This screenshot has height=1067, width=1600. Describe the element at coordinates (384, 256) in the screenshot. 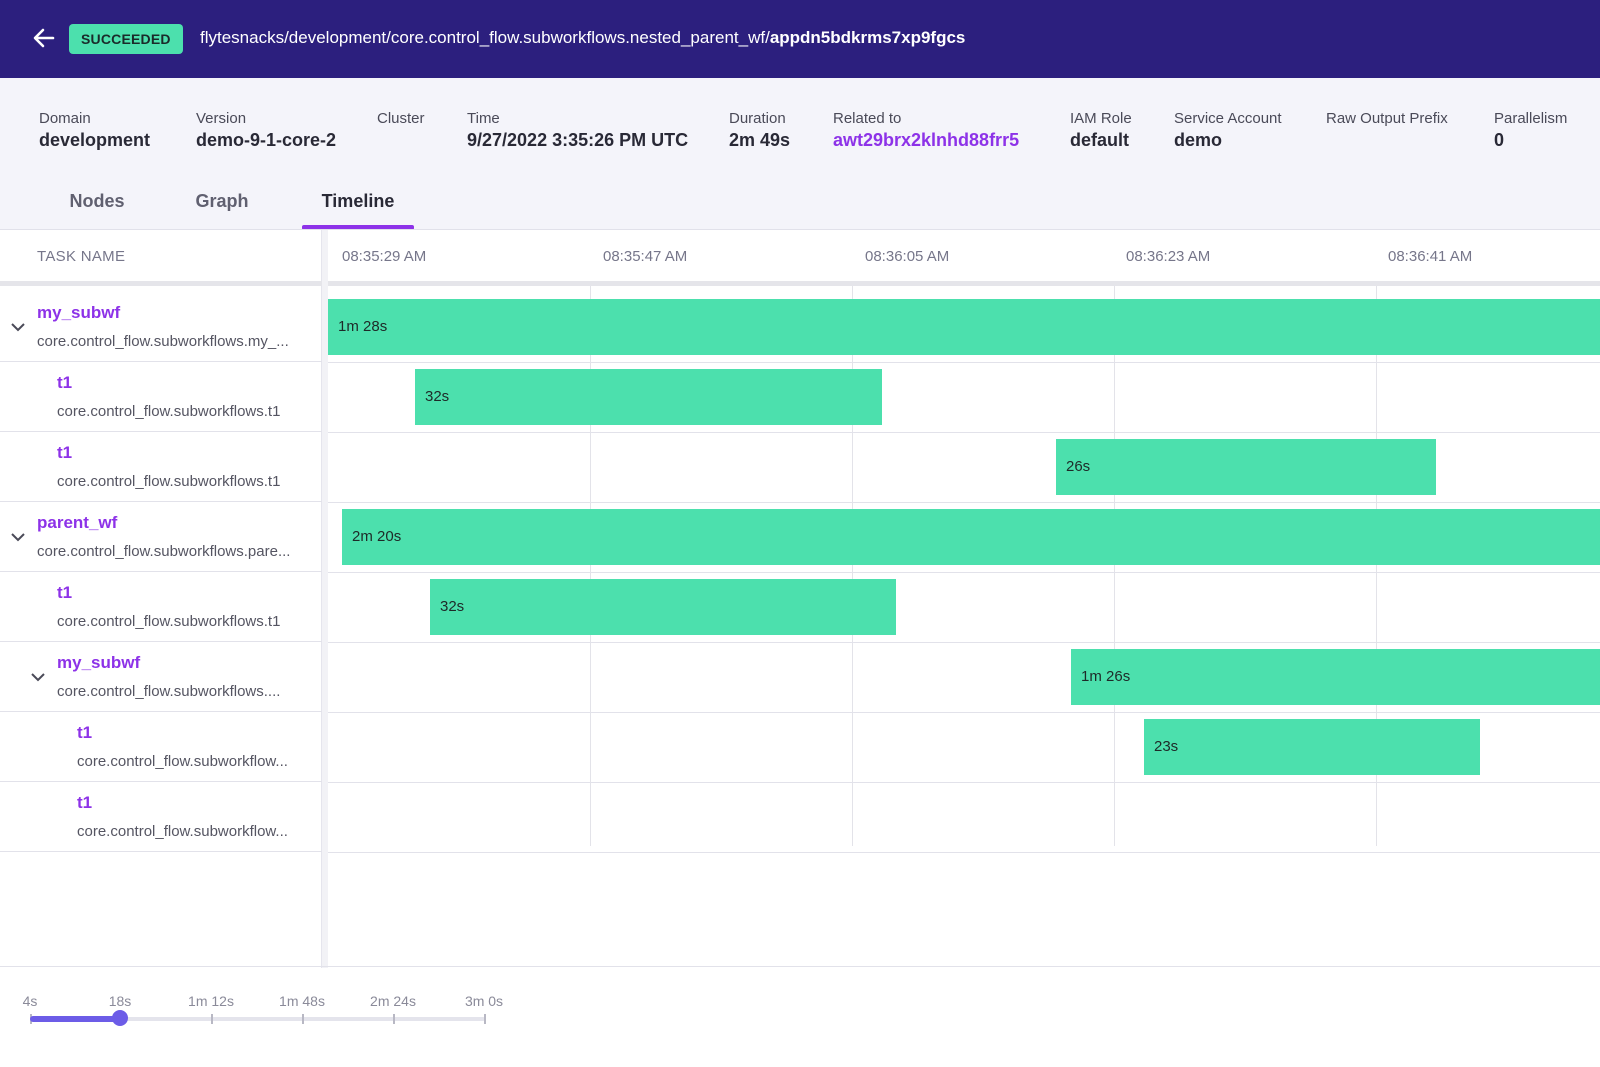

I see `time-label: 08:35:29 AM` at that location.